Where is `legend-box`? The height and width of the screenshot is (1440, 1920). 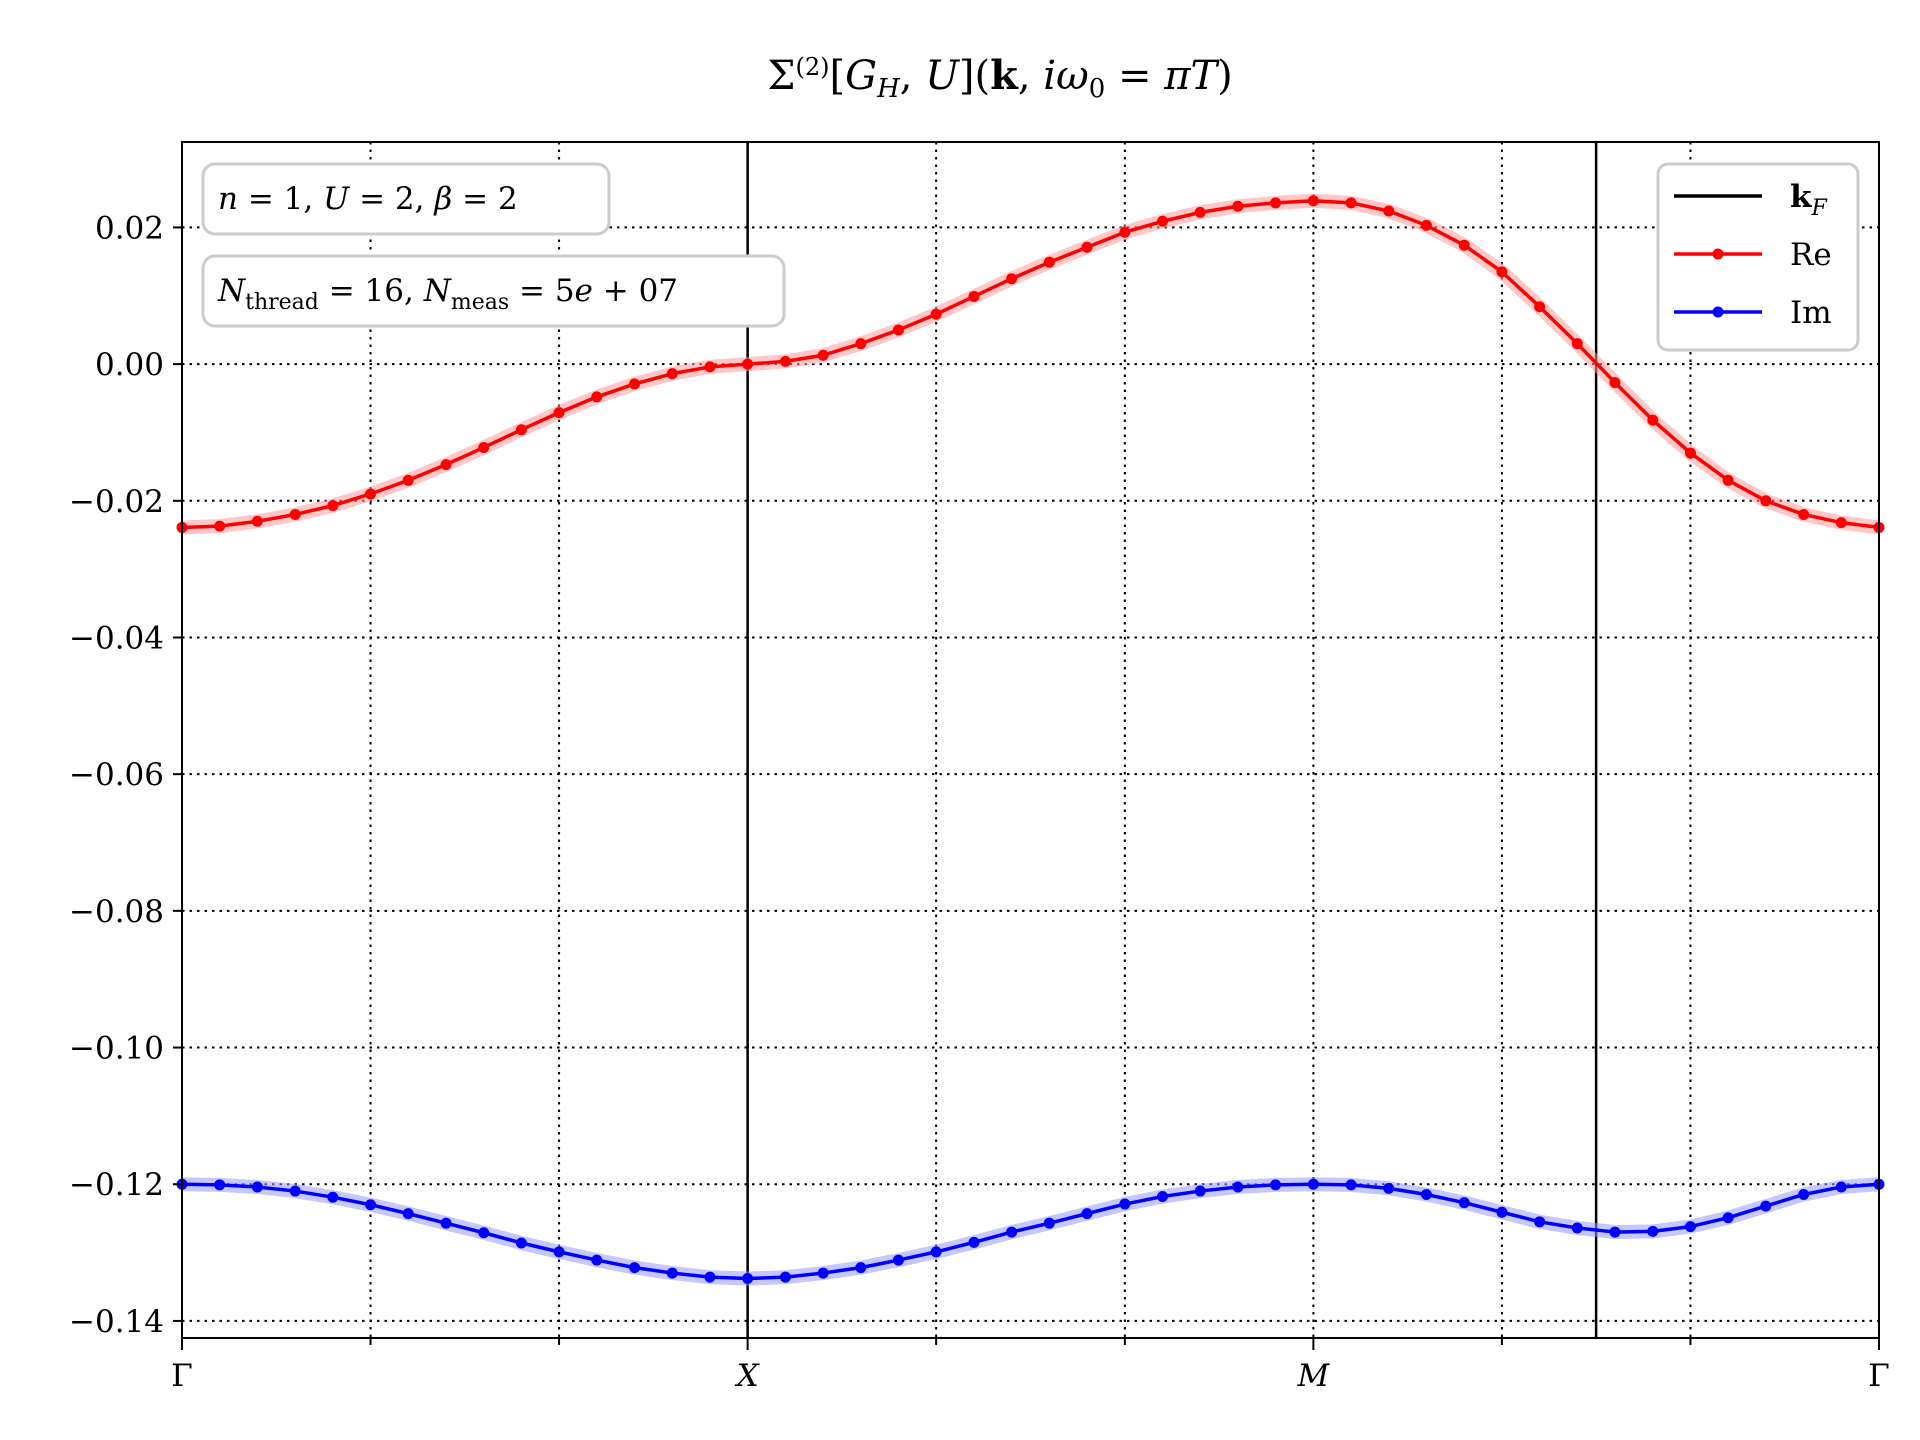 legend-box is located at coordinates (1758, 257).